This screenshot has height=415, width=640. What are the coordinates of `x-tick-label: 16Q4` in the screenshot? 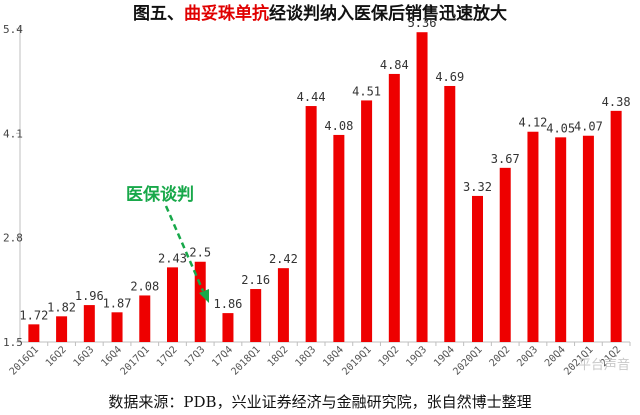 It's located at (111, 356).